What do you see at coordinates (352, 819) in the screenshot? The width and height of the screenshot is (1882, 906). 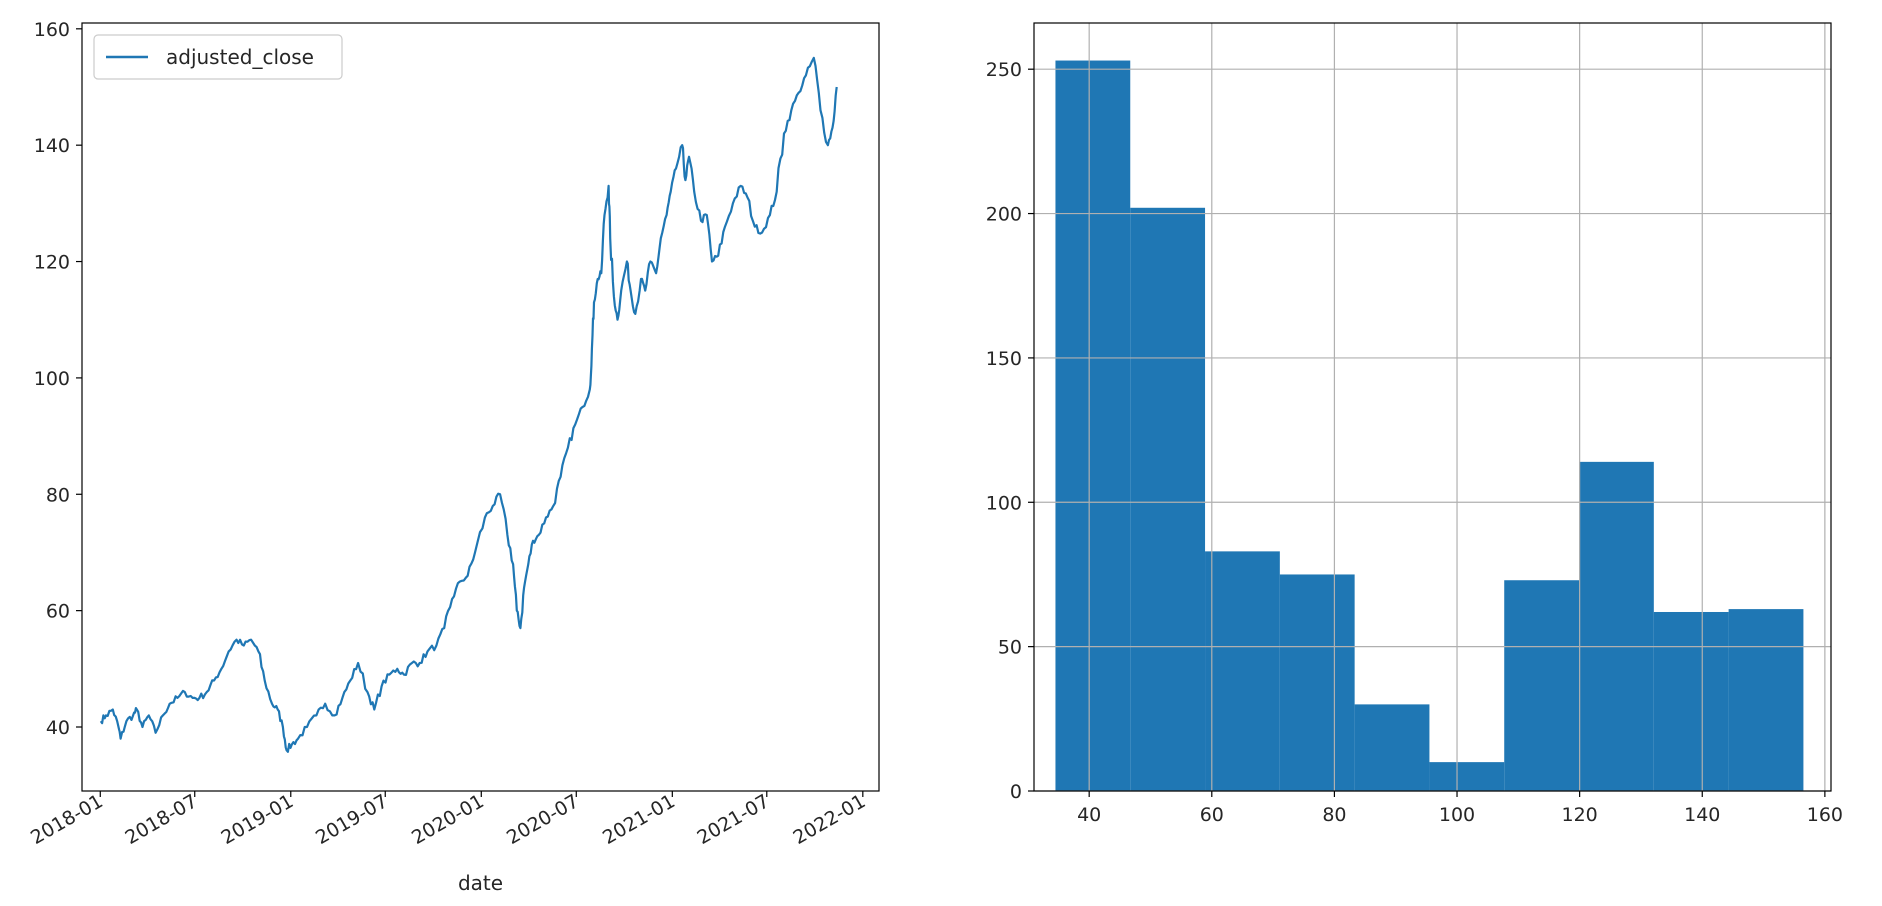 I see `x-tick-label: 2019-07` at bounding box center [352, 819].